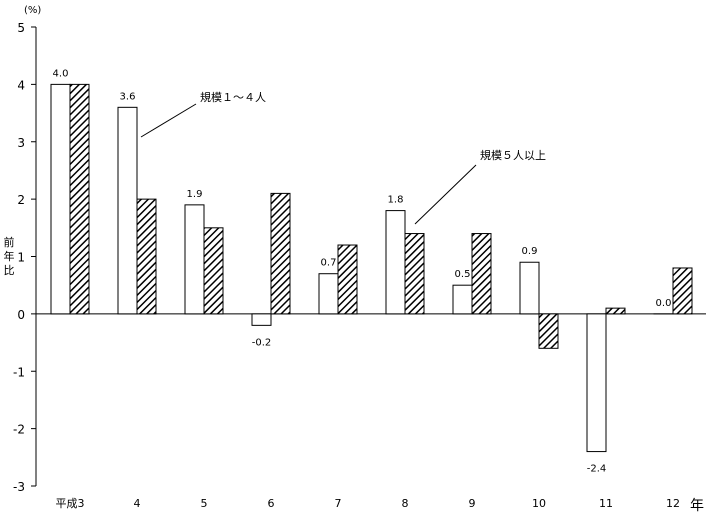 The width and height of the screenshot is (709, 518). What do you see at coordinates (137, 503) in the screenshot?
I see `x-tick-label: 4` at bounding box center [137, 503].